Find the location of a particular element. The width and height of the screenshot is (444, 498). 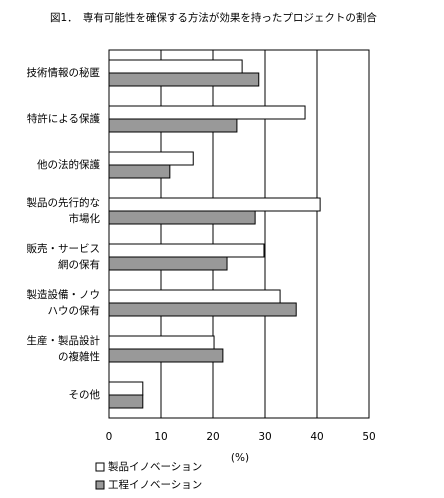

x-axis-label: (%) is located at coordinates (240, 458).